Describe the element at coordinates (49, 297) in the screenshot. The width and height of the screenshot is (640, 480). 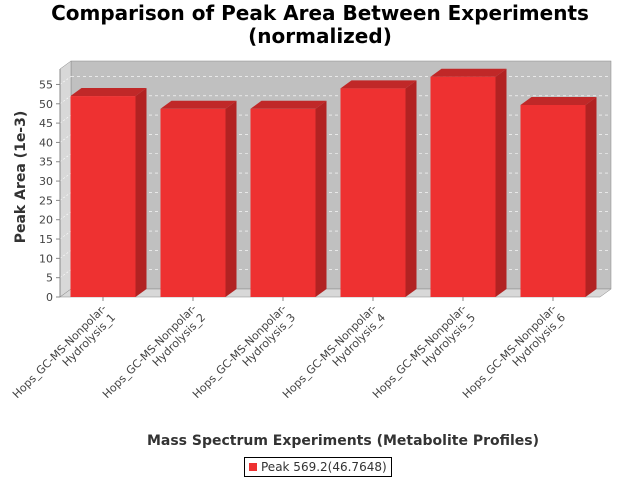
I see `y-tick-label: 0` at that location.